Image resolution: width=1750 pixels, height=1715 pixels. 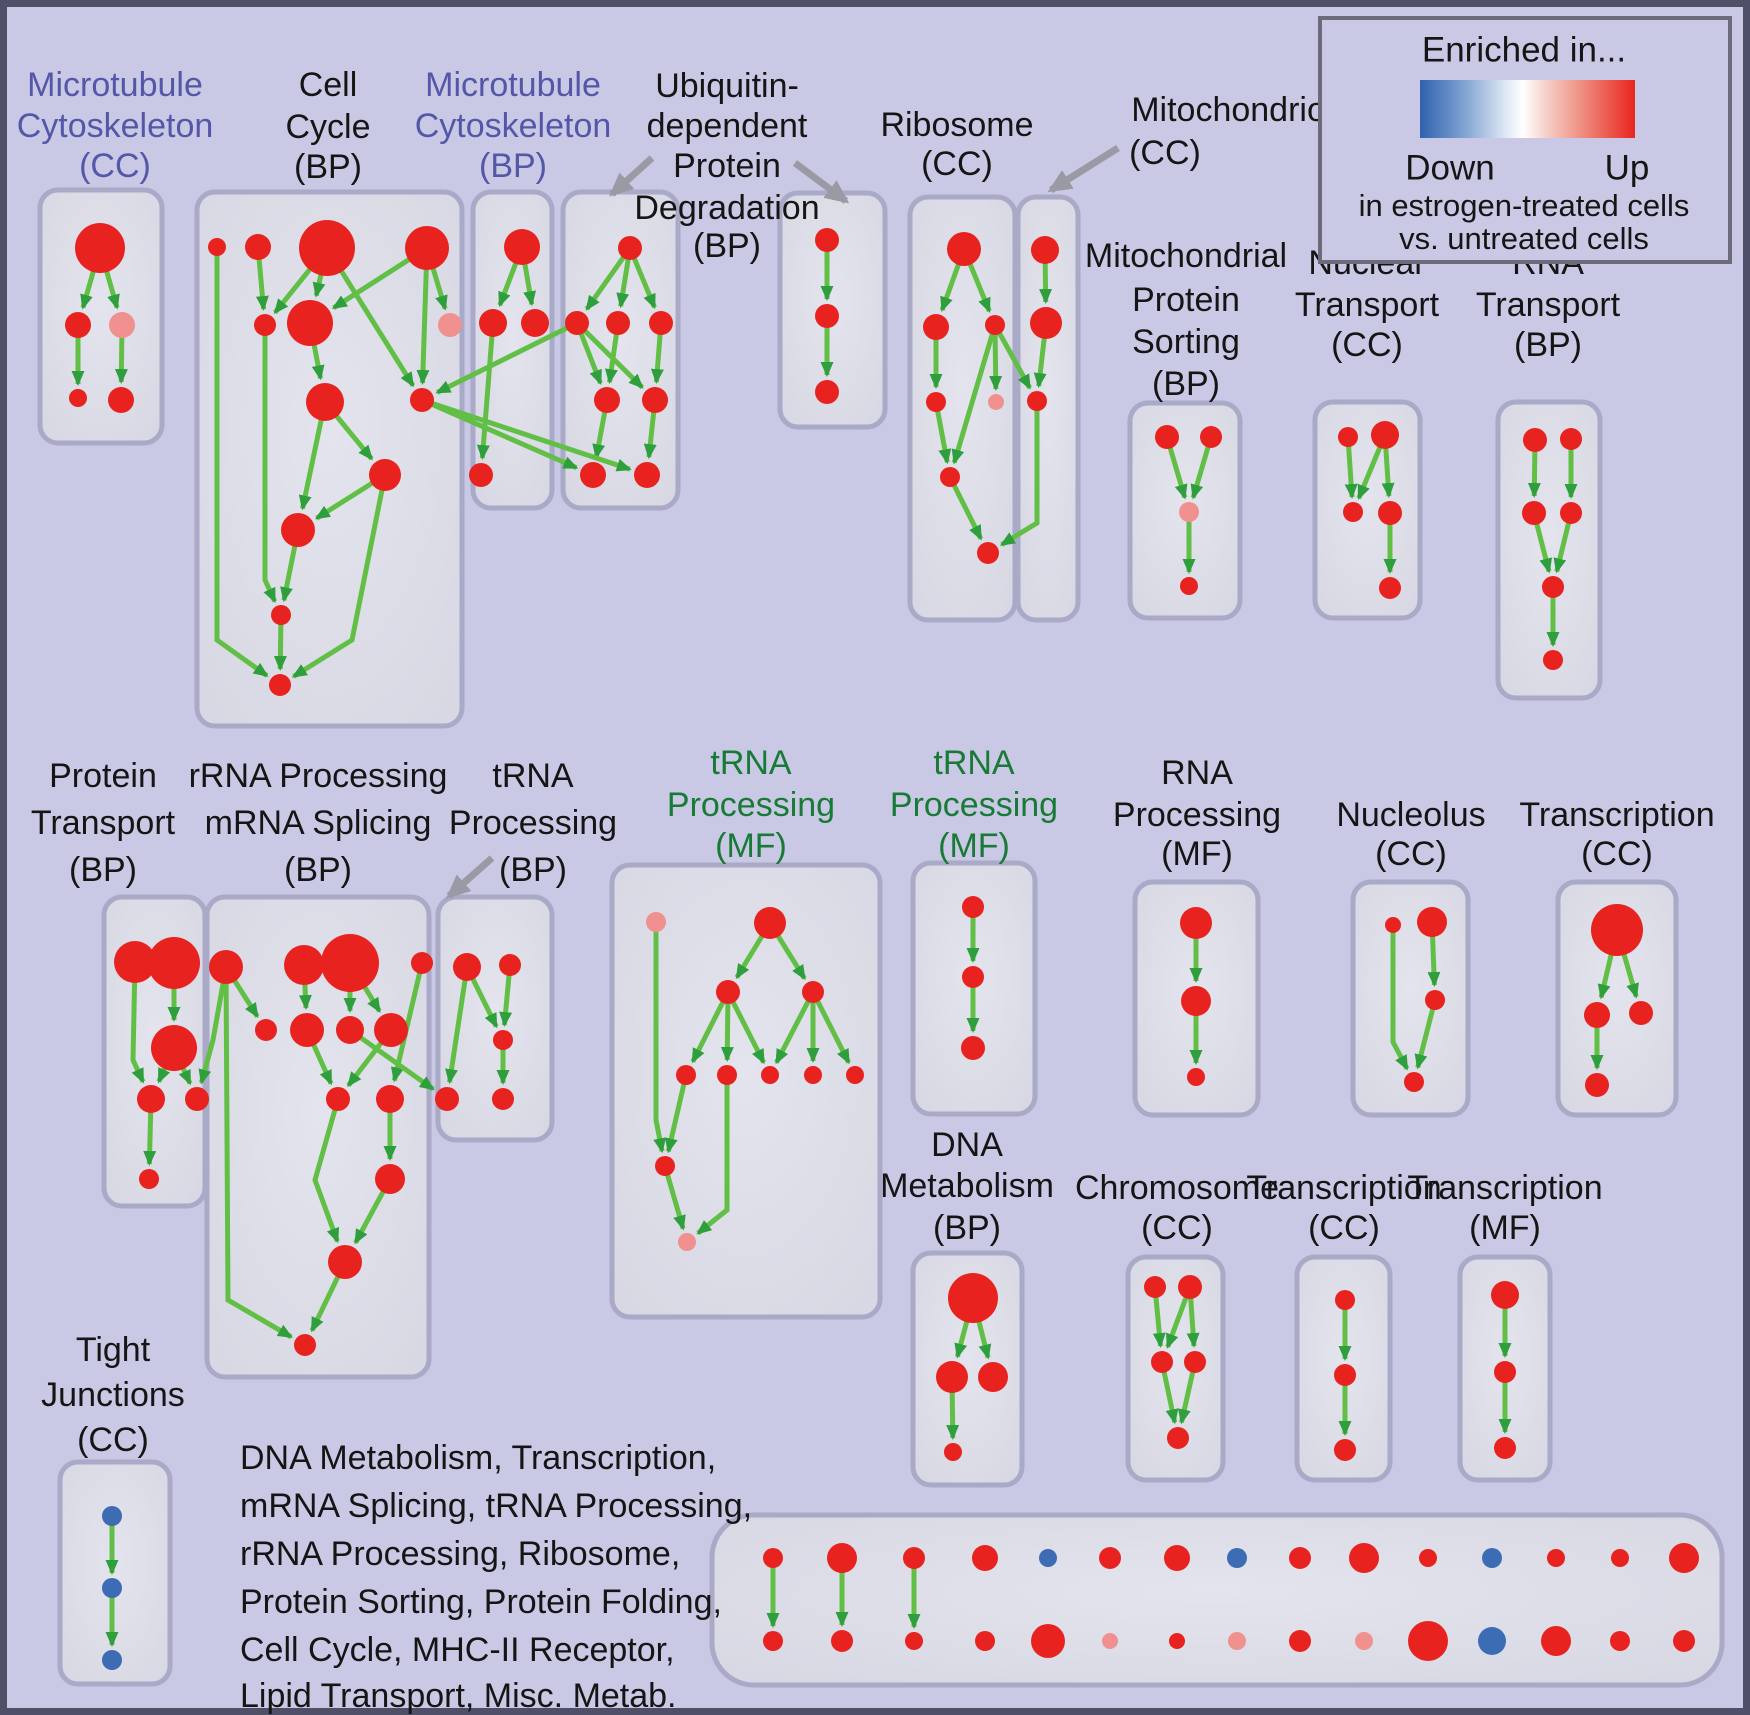 I want to click on node-ubiquitin-degradation-bp-U4, so click(x=661, y=323).